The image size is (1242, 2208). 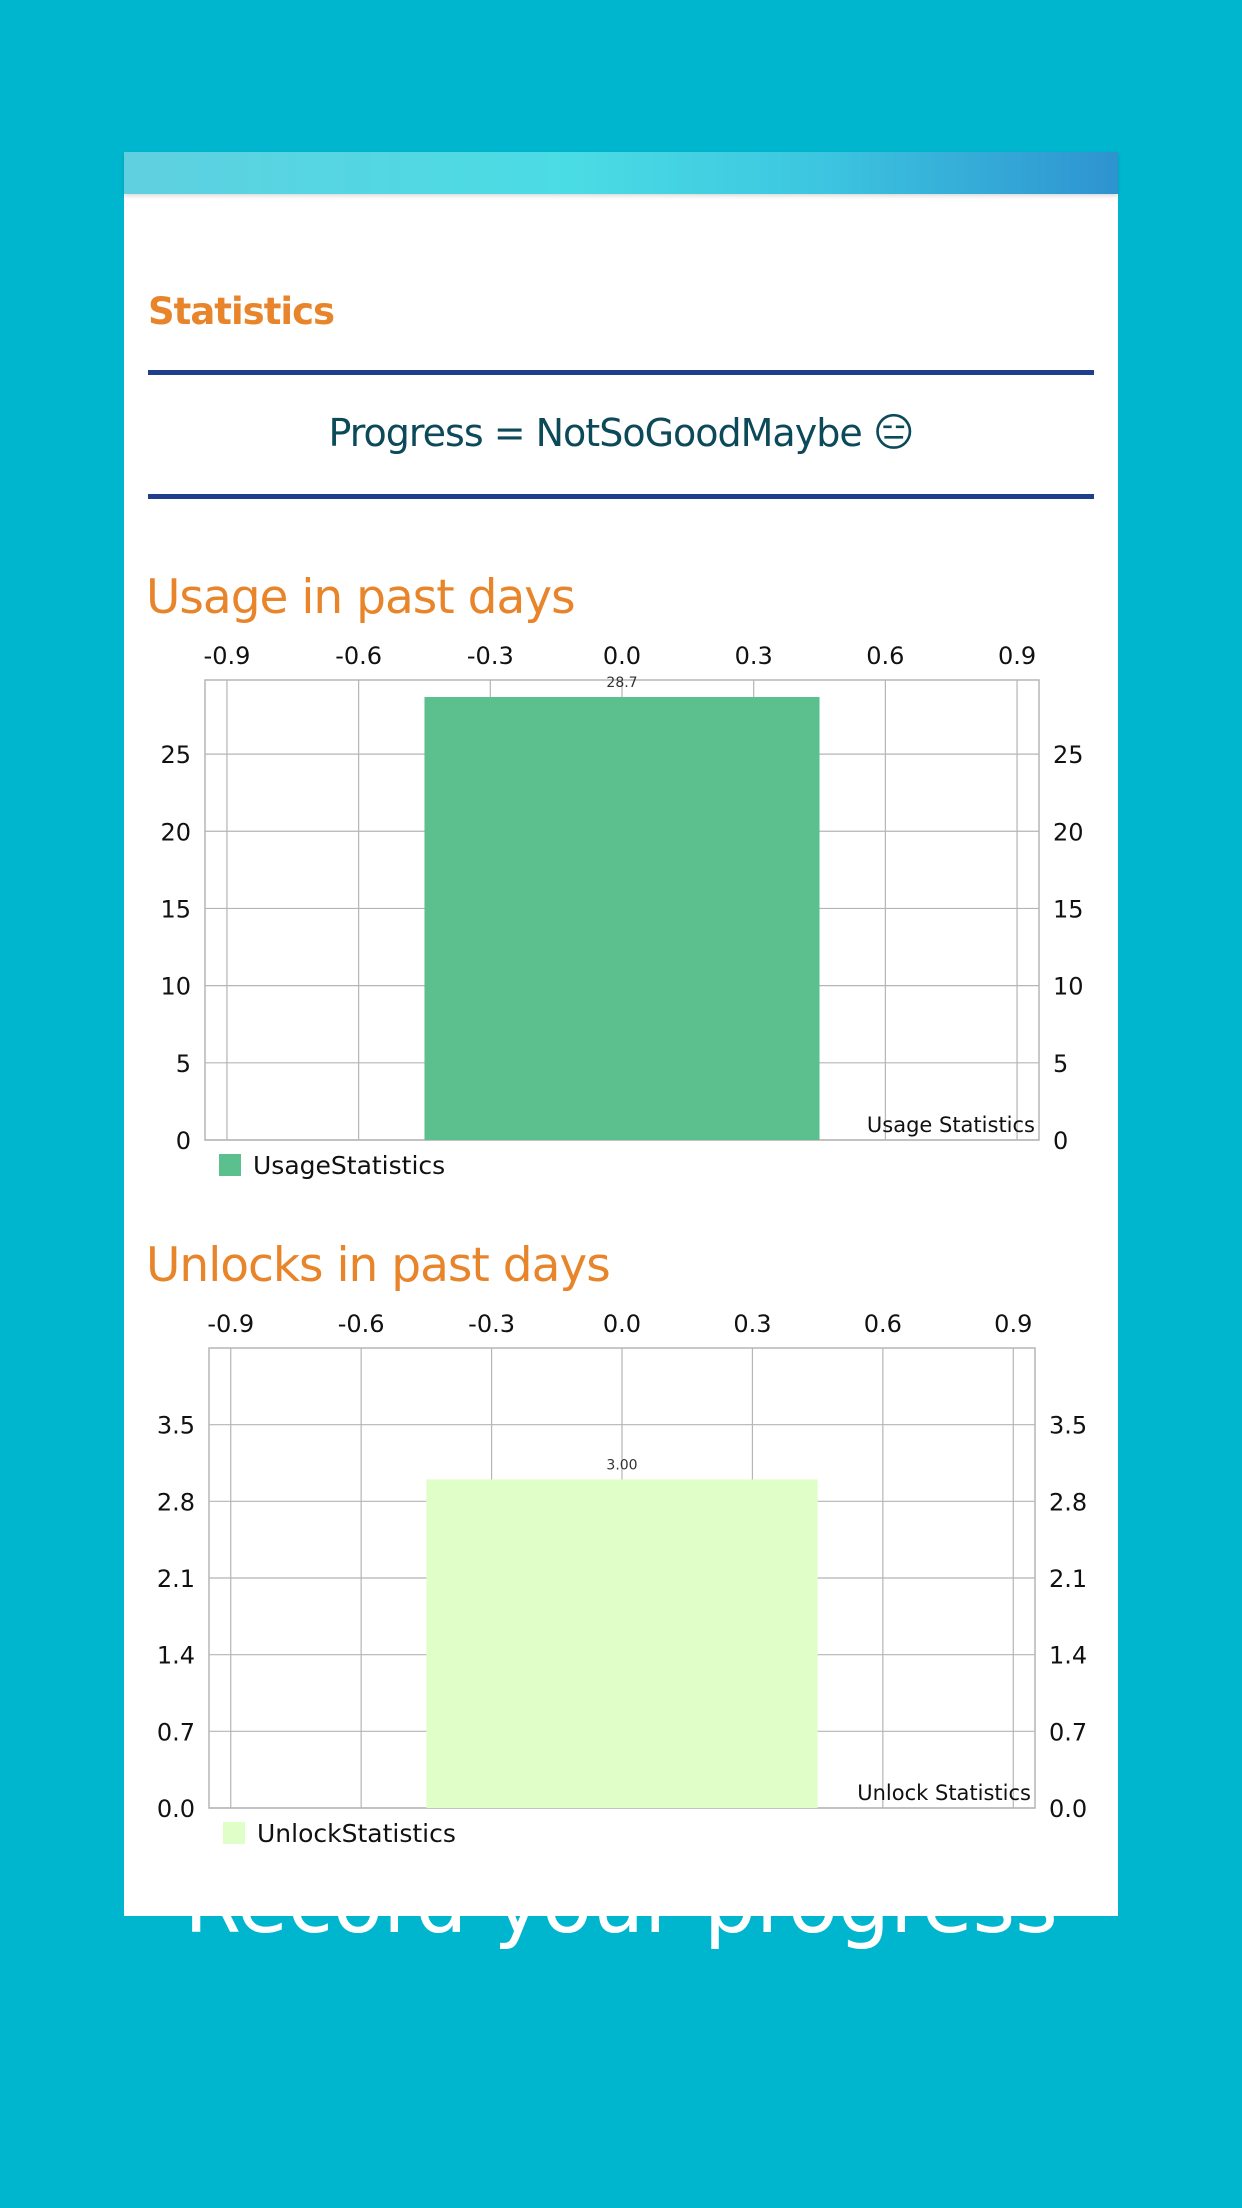 What do you see at coordinates (175, 755) in the screenshot?
I see `y-tick-label-left: 25` at bounding box center [175, 755].